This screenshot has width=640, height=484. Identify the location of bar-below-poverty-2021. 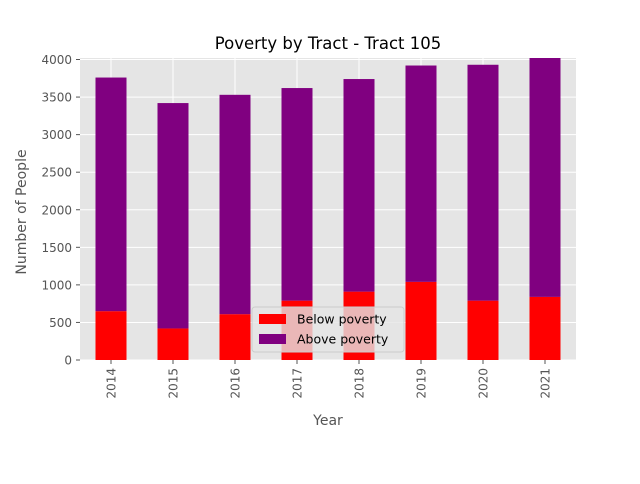
(545, 328).